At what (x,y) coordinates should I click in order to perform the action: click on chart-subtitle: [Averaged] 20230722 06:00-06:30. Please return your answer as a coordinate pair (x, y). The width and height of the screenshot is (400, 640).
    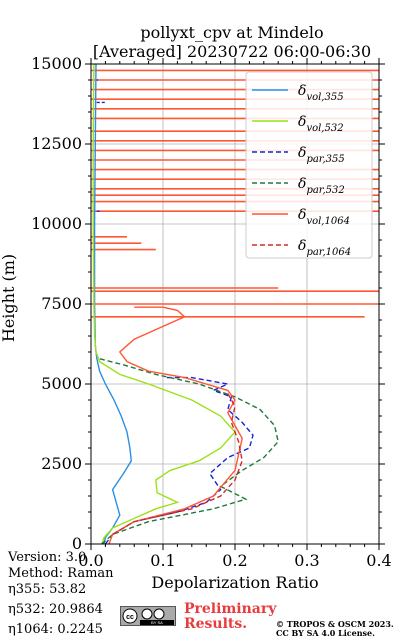
    Looking at the image, I should click on (232, 51).